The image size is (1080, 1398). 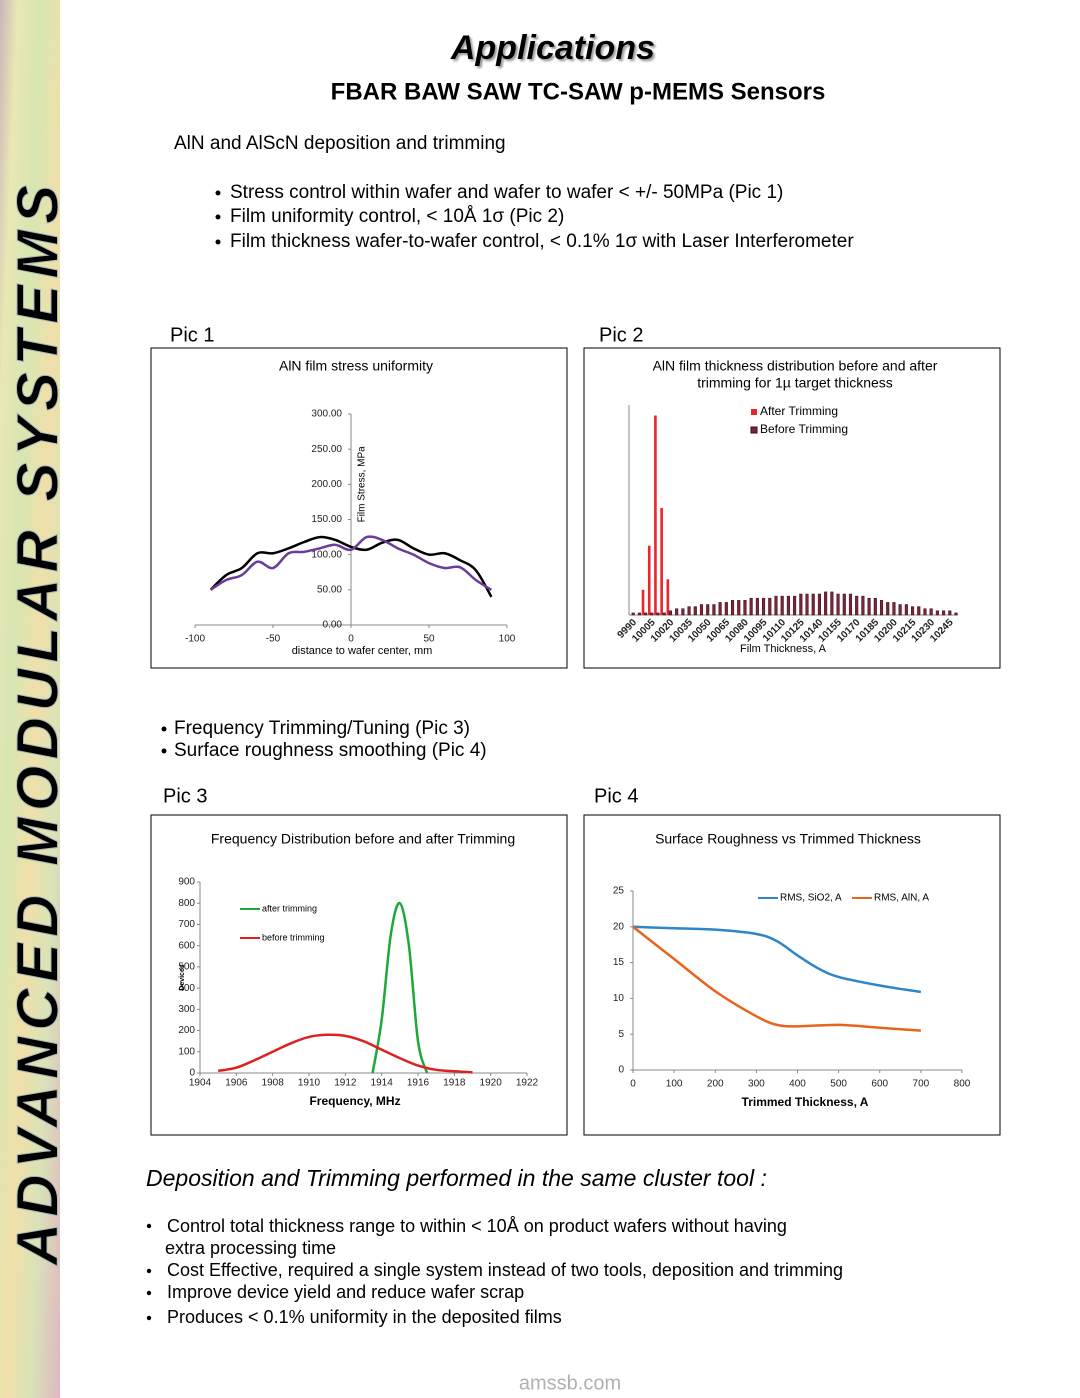 What do you see at coordinates (192, 335) in the screenshot?
I see `pic-label: Pic 1` at bounding box center [192, 335].